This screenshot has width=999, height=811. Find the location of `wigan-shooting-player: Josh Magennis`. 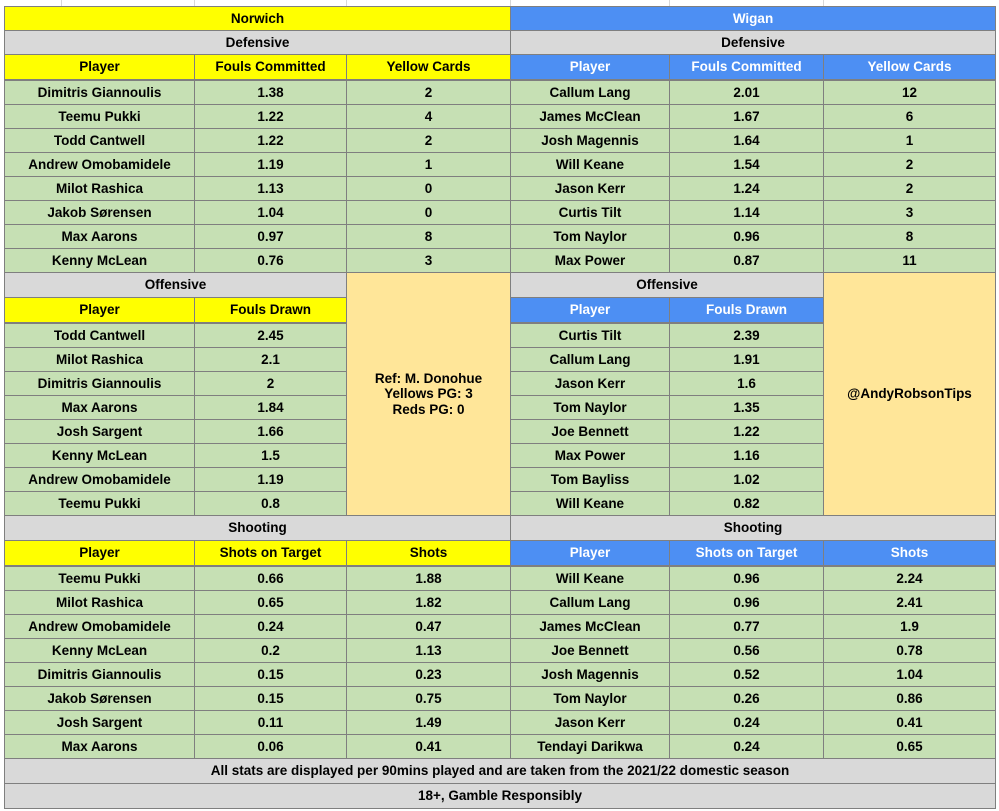

wigan-shooting-player: Josh Magennis is located at coordinates (590, 674).